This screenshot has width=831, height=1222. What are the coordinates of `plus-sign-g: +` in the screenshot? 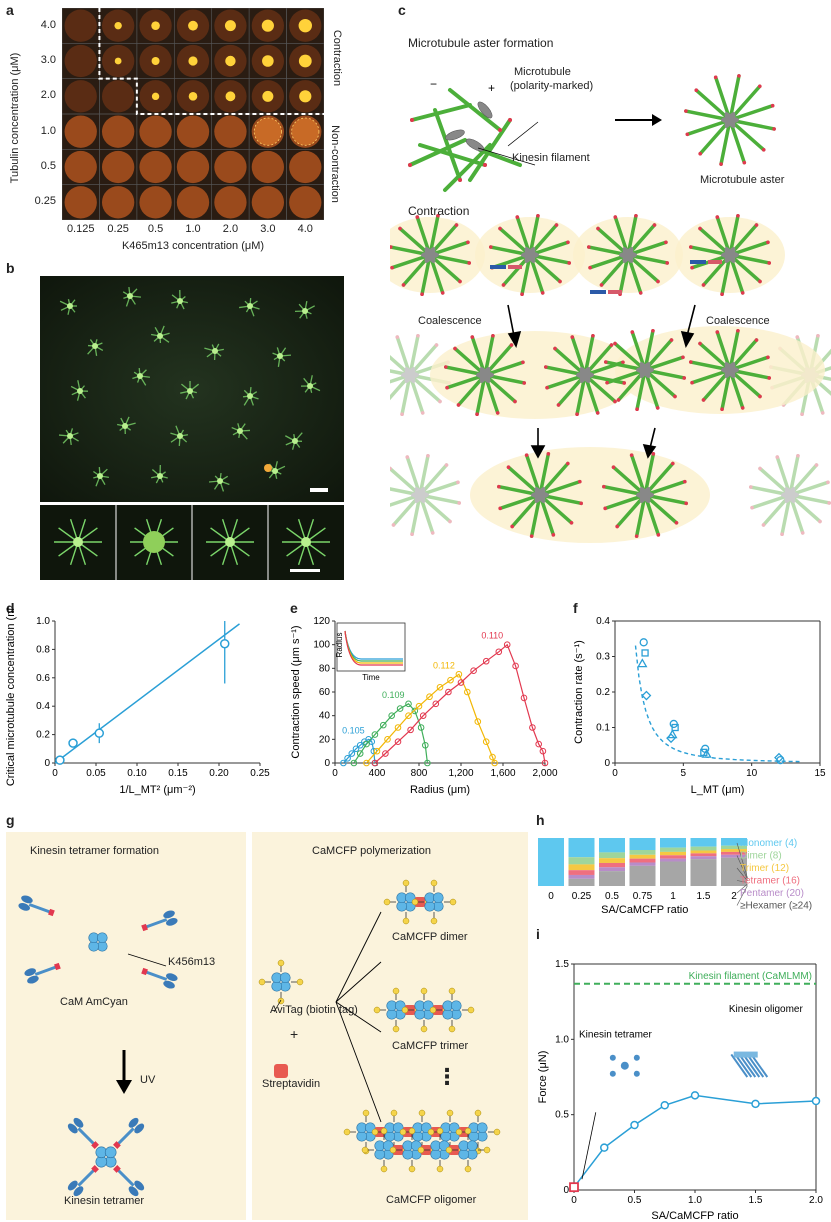 It's located at (294, 1034).